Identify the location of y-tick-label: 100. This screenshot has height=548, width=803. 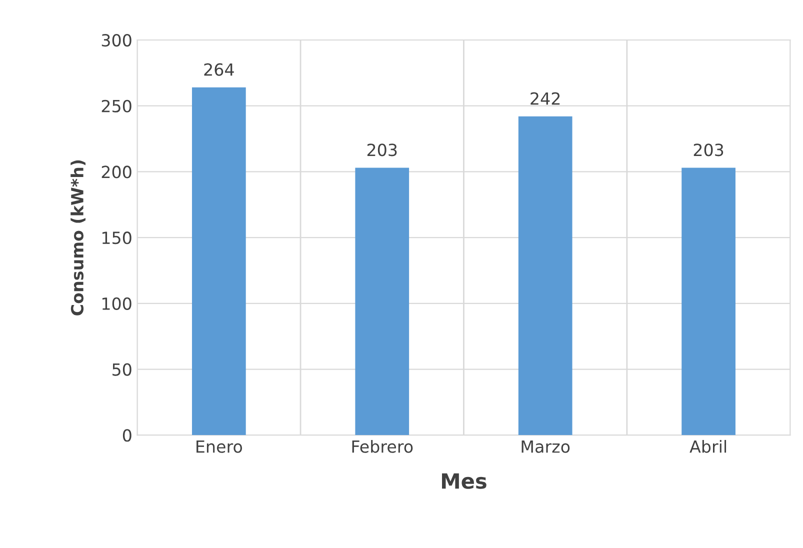
(117, 303).